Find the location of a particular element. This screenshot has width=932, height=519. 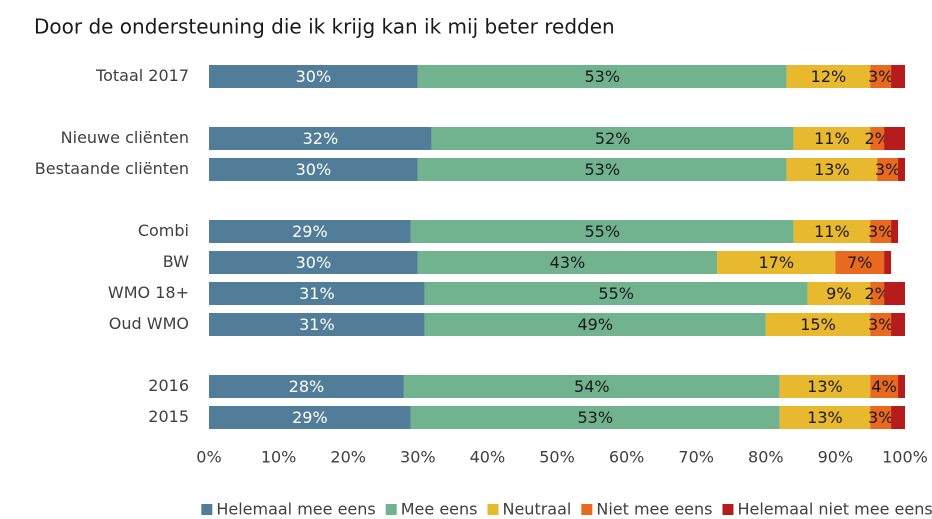

value-label: 54% is located at coordinates (592, 386).